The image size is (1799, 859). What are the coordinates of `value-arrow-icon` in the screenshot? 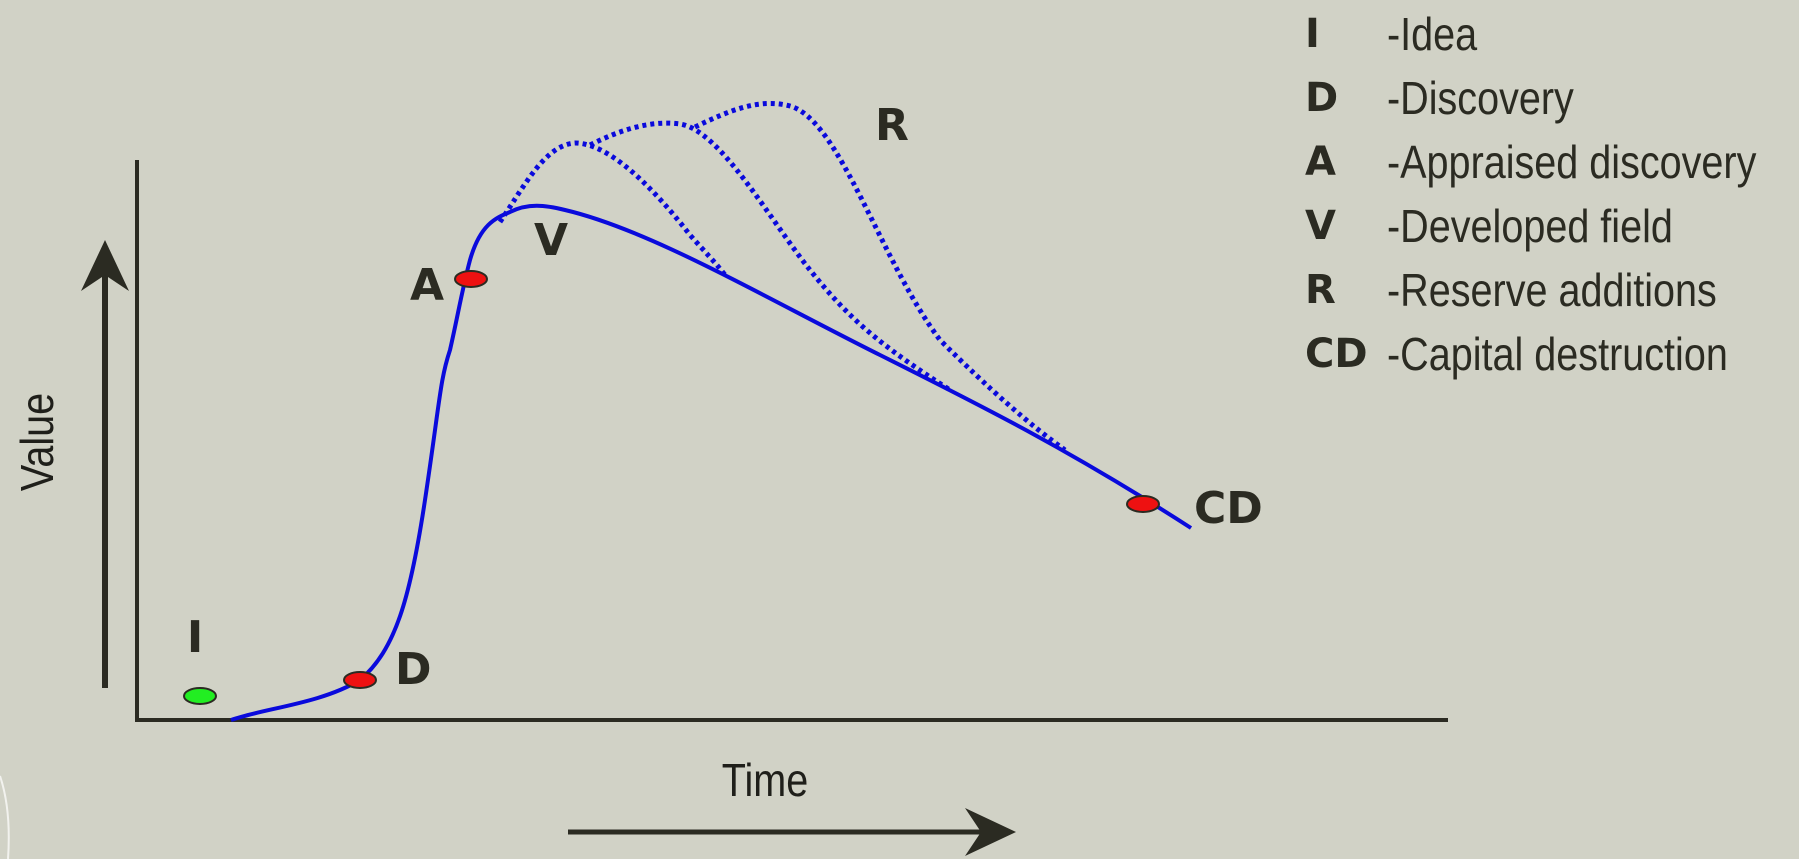 It's located at (105, 464).